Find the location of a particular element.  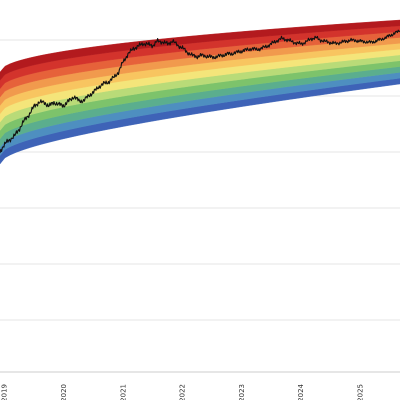

x-tick-label: 2019 is located at coordinates (5, 392).